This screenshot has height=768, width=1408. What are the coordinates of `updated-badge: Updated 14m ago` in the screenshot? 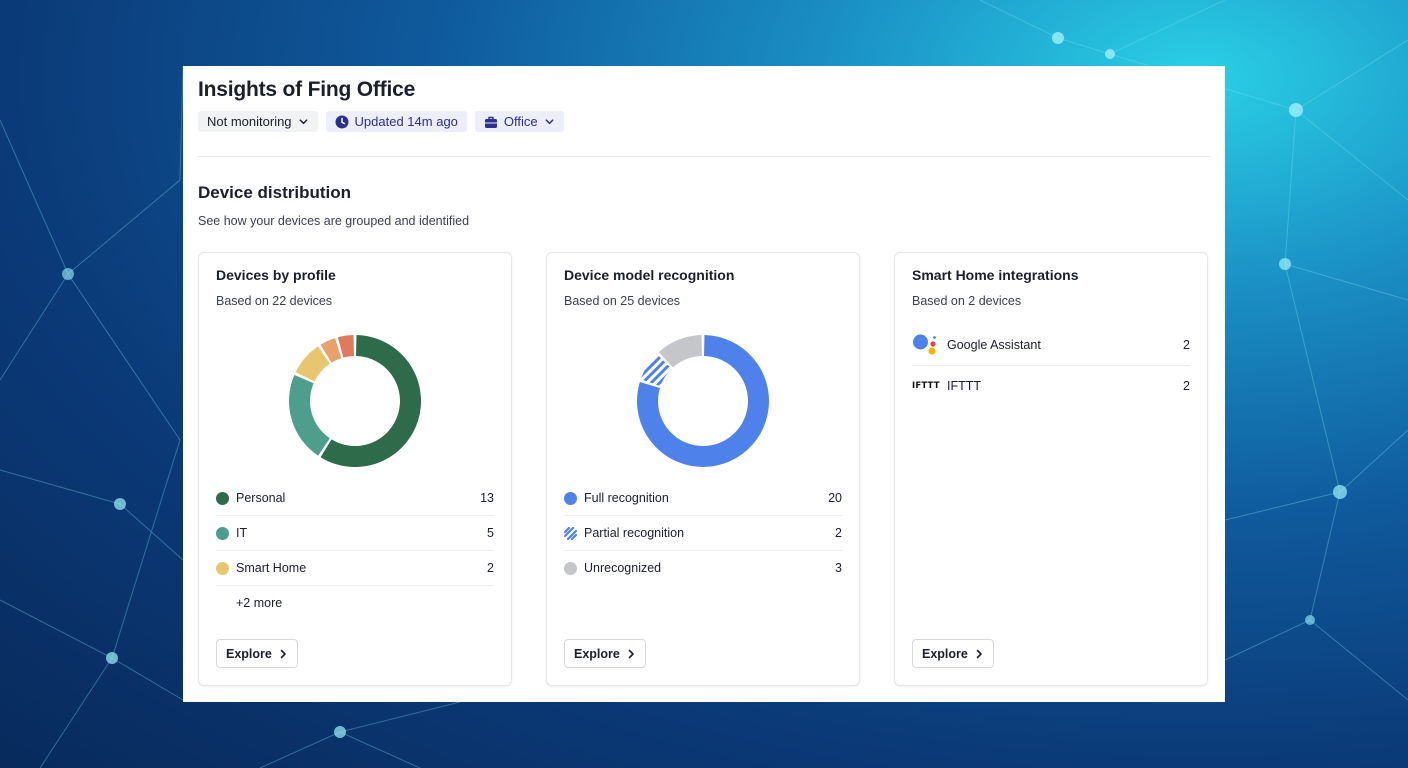 It's located at (396, 121).